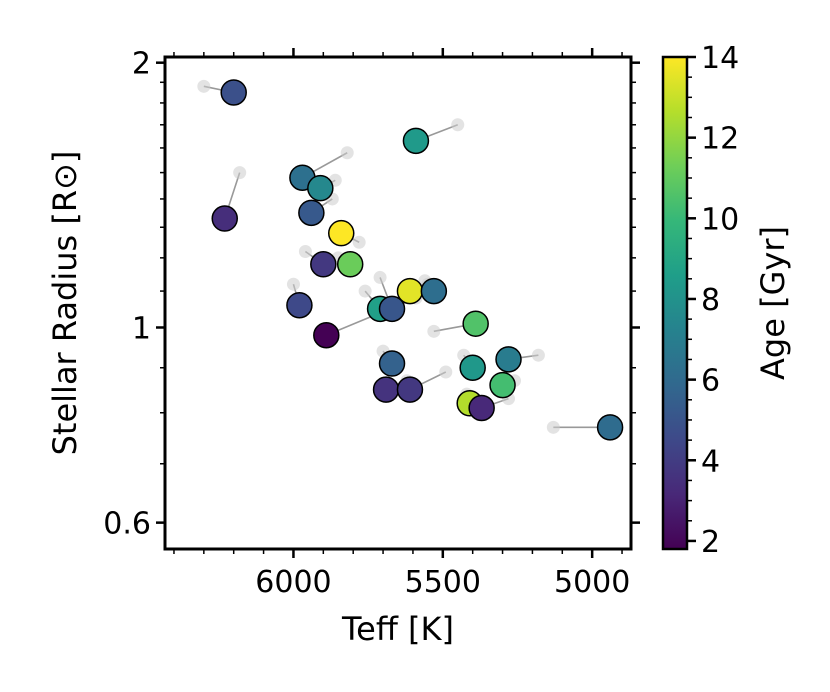 Image resolution: width=830 pixels, height=692 pixels. Describe the element at coordinates (397, 629) in the screenshot. I see `x-axis-label: Teff [K]` at that location.